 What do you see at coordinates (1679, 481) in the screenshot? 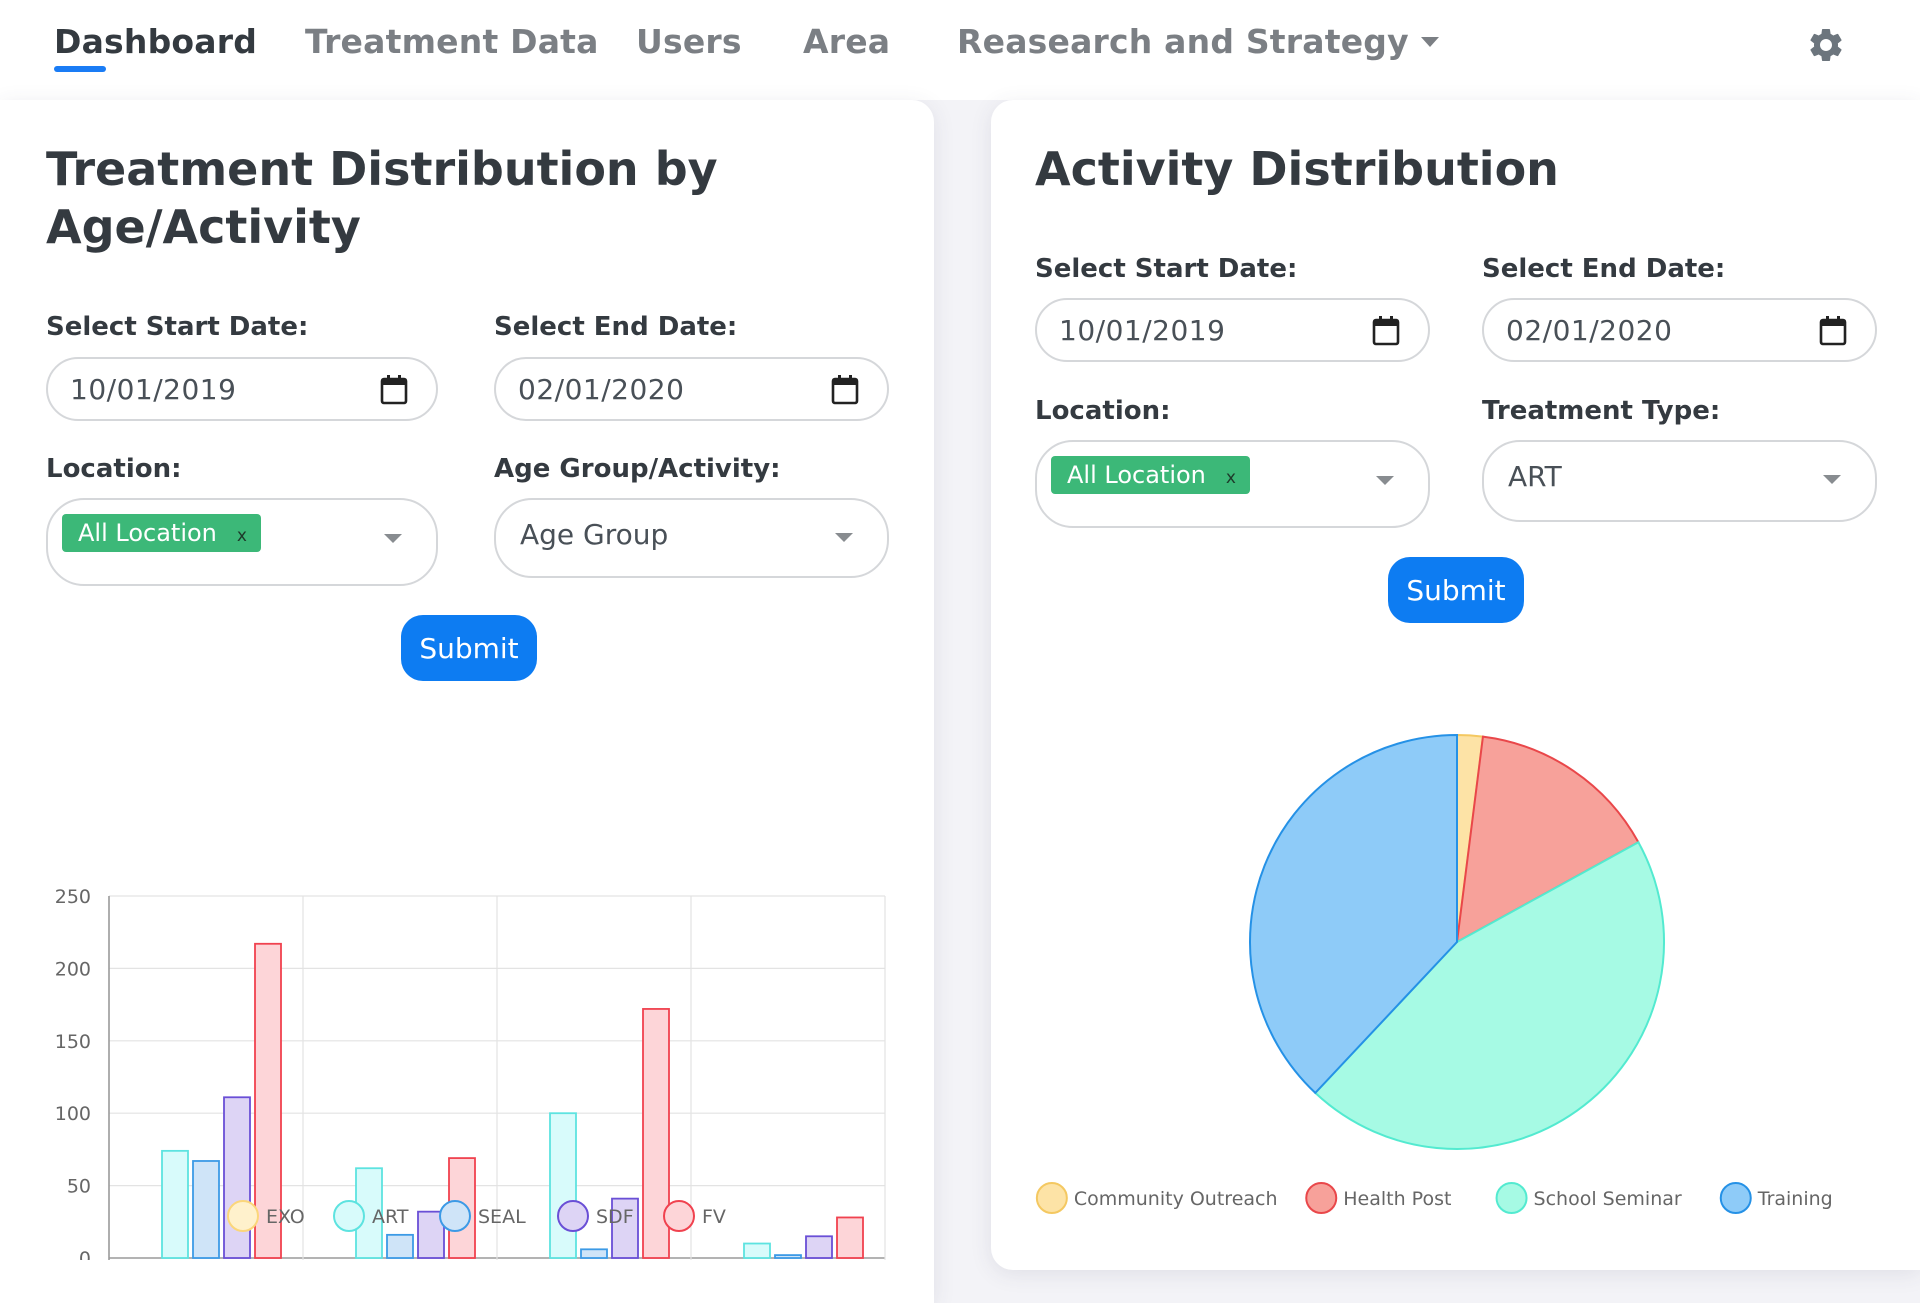
I see `treatment-type-select: ART` at bounding box center [1679, 481].